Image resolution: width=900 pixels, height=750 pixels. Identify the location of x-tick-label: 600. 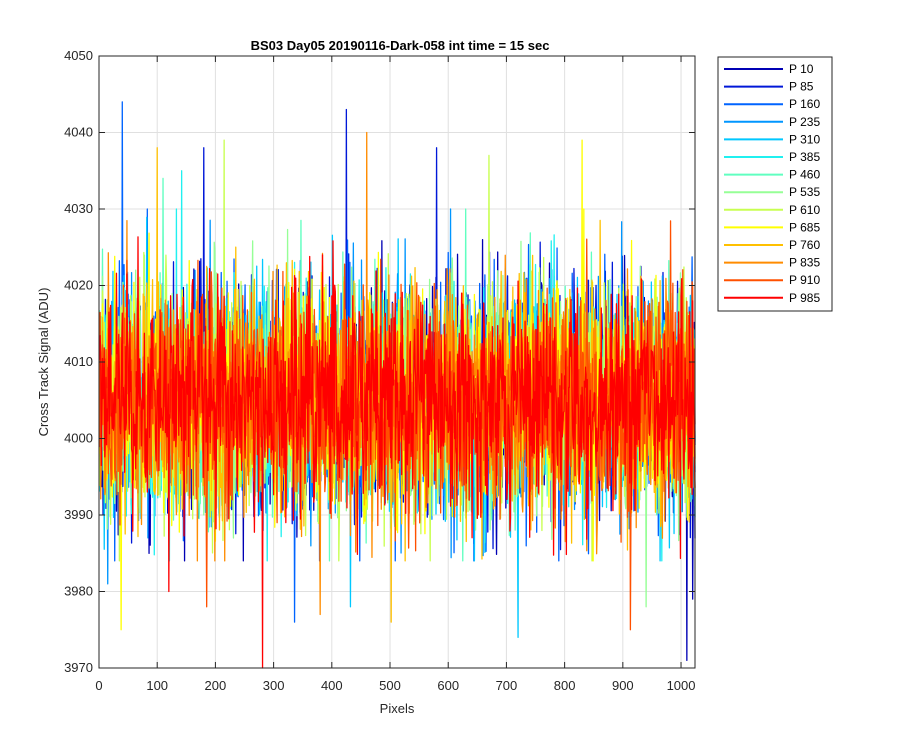
(448, 685).